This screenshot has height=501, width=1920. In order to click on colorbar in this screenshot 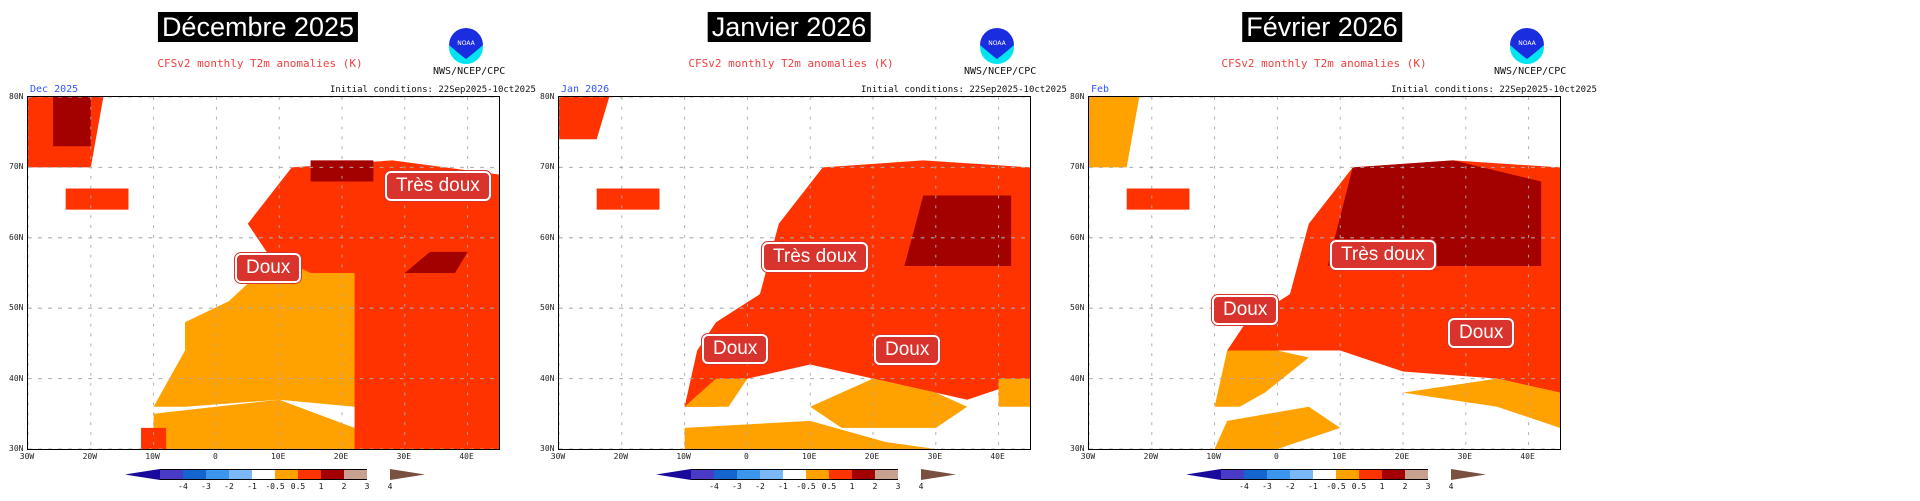, I will do `click(806, 474)`.